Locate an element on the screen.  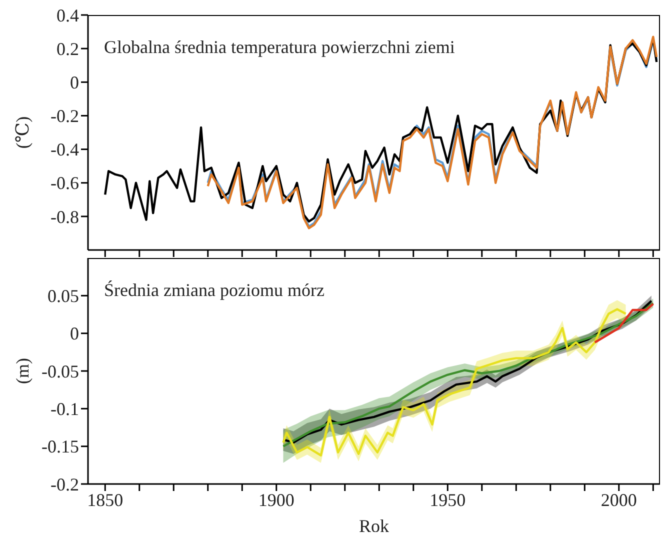
y-tick-label: 0.4 is located at coordinates (67, 15).